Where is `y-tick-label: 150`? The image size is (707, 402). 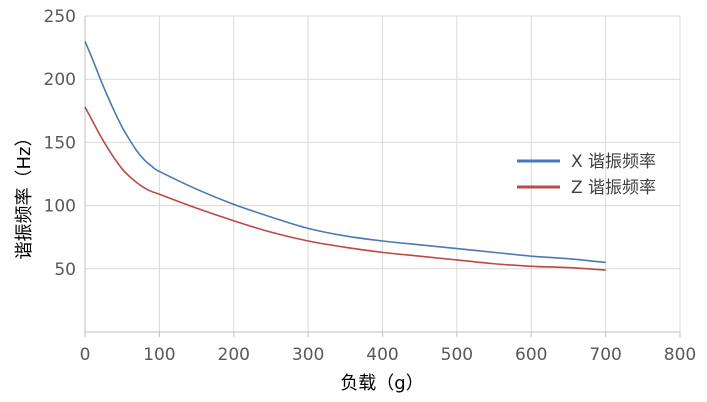
y-tick-label: 150 is located at coordinates (60, 143).